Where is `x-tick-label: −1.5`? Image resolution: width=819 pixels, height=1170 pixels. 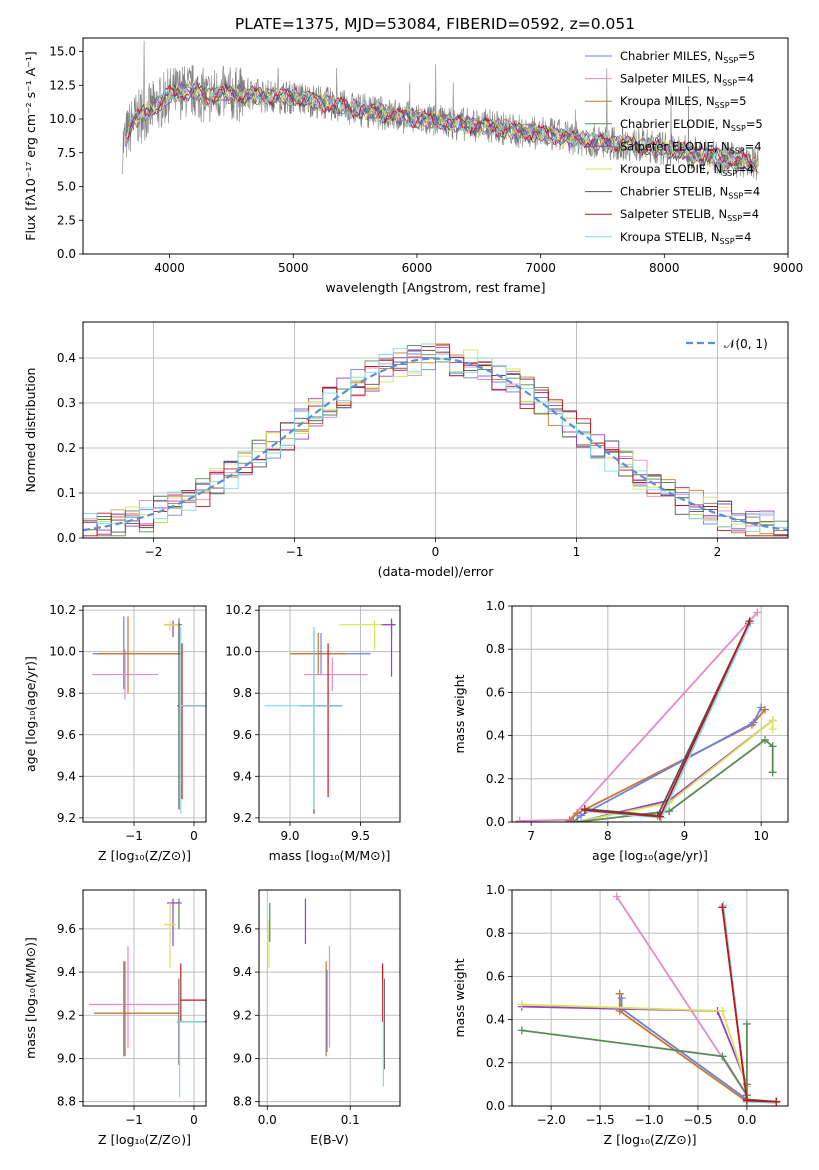
x-tick-label: −1.5 is located at coordinates (600, 1120).